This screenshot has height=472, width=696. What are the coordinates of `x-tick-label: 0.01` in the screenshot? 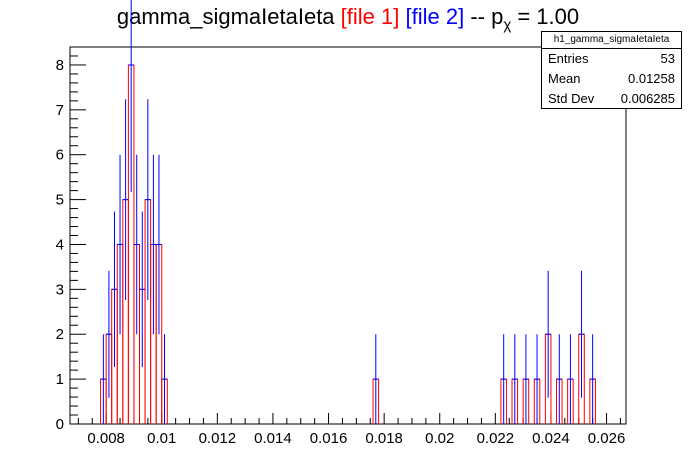 It's located at (161, 438).